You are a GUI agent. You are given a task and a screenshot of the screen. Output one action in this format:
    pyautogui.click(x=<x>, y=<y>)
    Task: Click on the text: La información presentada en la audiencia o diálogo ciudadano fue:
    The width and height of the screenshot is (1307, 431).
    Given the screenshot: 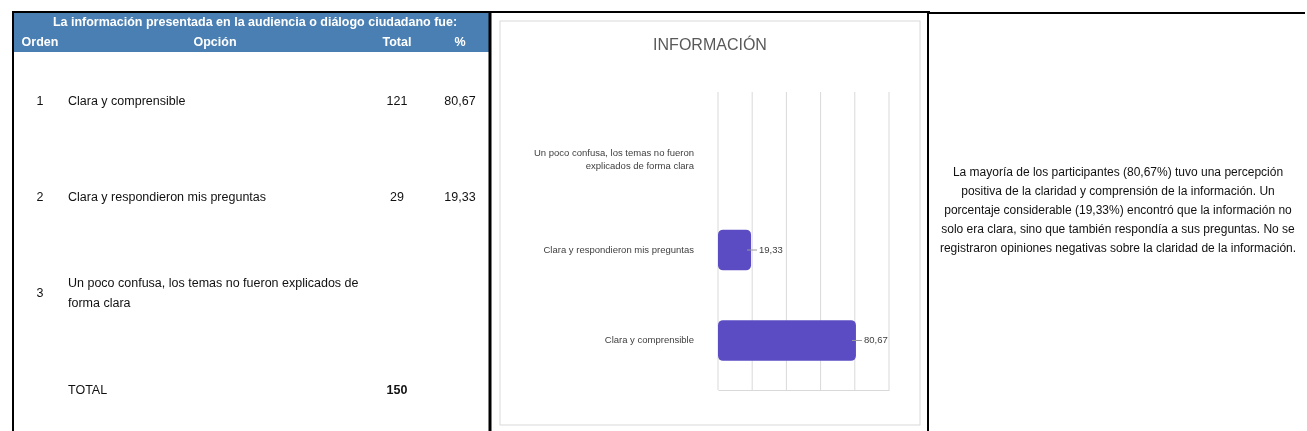 What is the action you would take?
    pyautogui.click(x=255, y=22)
    